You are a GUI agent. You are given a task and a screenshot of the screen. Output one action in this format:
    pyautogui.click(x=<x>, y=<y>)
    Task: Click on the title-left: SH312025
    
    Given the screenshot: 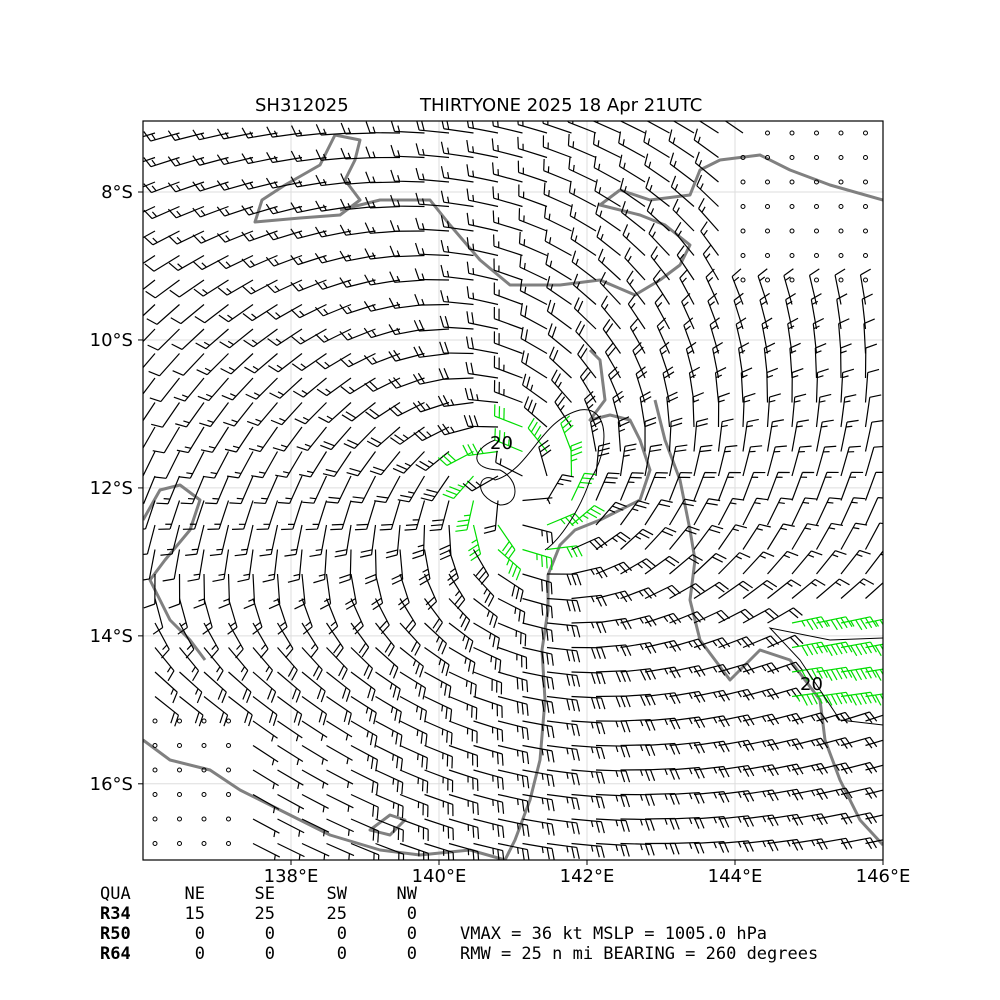 What is the action you would take?
    pyautogui.click(x=302, y=105)
    